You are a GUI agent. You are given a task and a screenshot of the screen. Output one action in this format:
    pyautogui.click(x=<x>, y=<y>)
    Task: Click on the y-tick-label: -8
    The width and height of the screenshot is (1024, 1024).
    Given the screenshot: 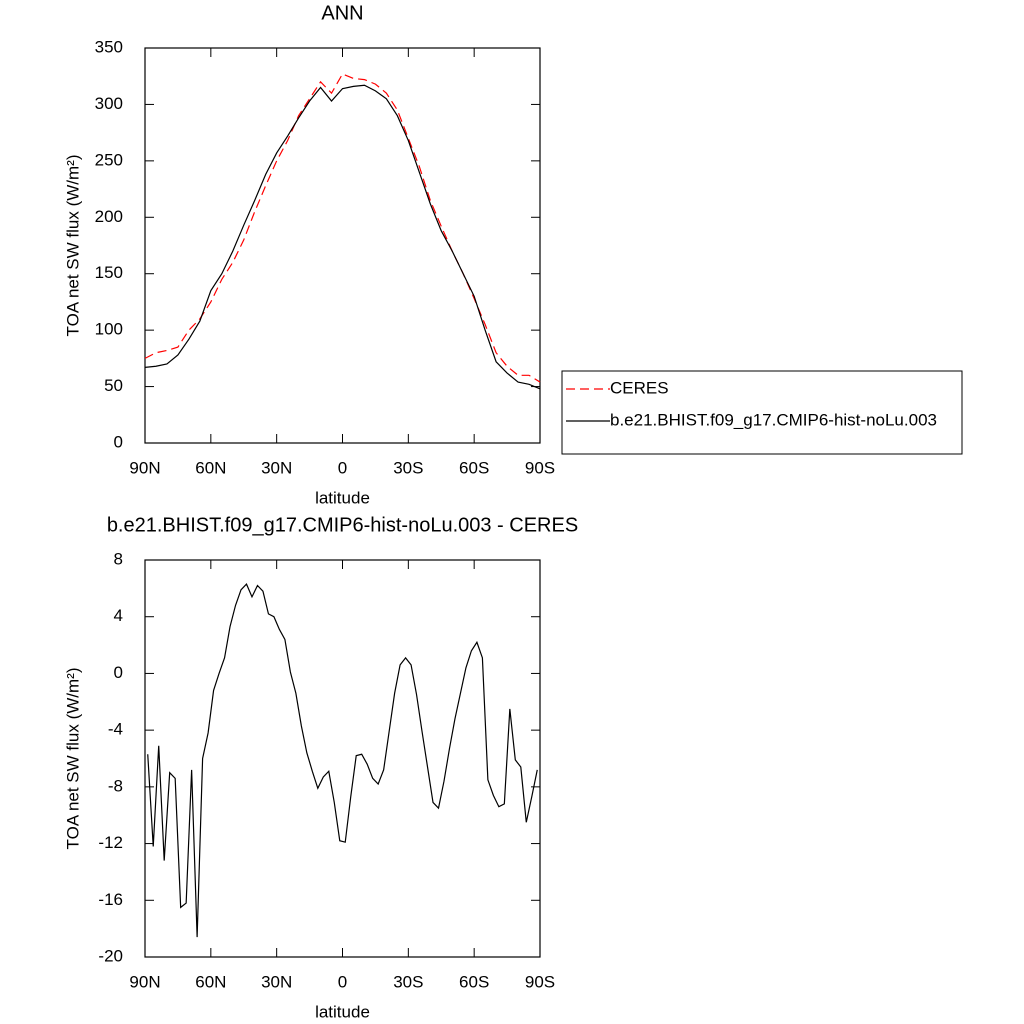 What is the action you would take?
    pyautogui.click(x=115, y=785)
    